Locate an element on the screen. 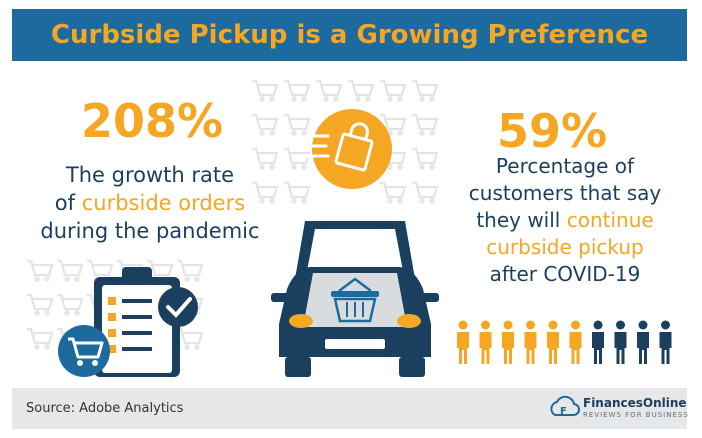 This screenshot has height=438, width=702. customer-line-1: Percentage of is located at coordinates (565, 166).